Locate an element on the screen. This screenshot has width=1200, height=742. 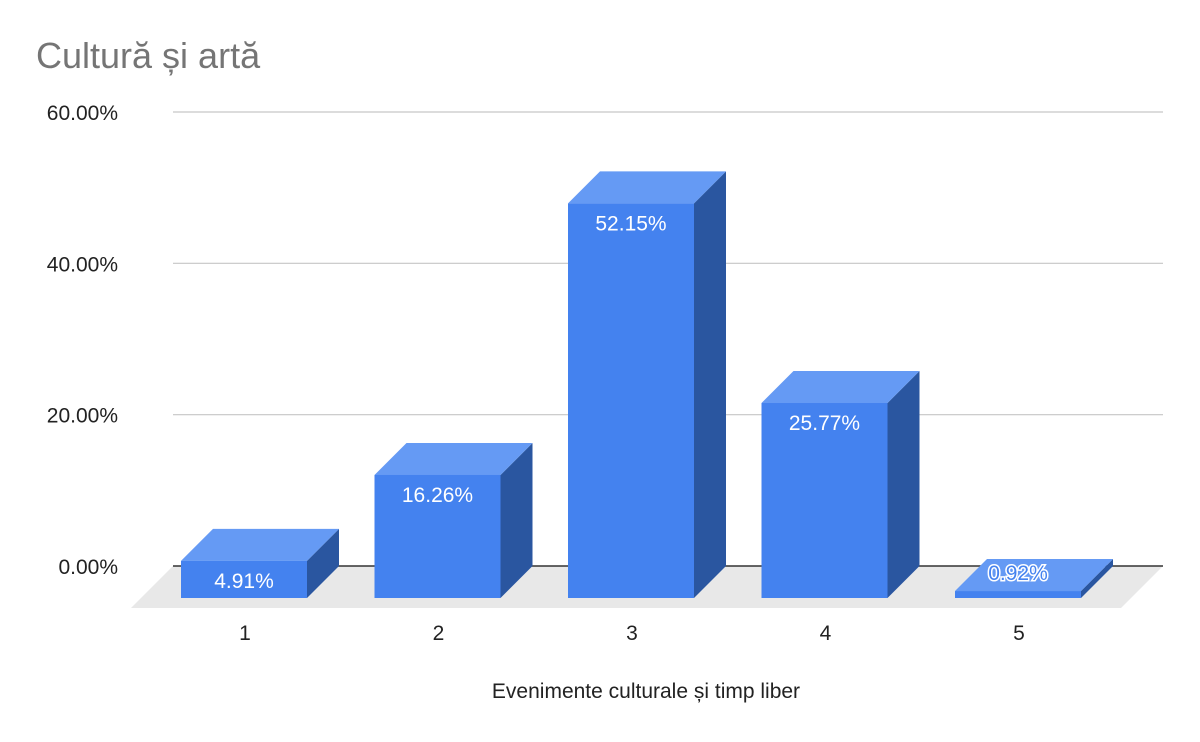
bar-group: 0.92% is located at coordinates (1034, 578).